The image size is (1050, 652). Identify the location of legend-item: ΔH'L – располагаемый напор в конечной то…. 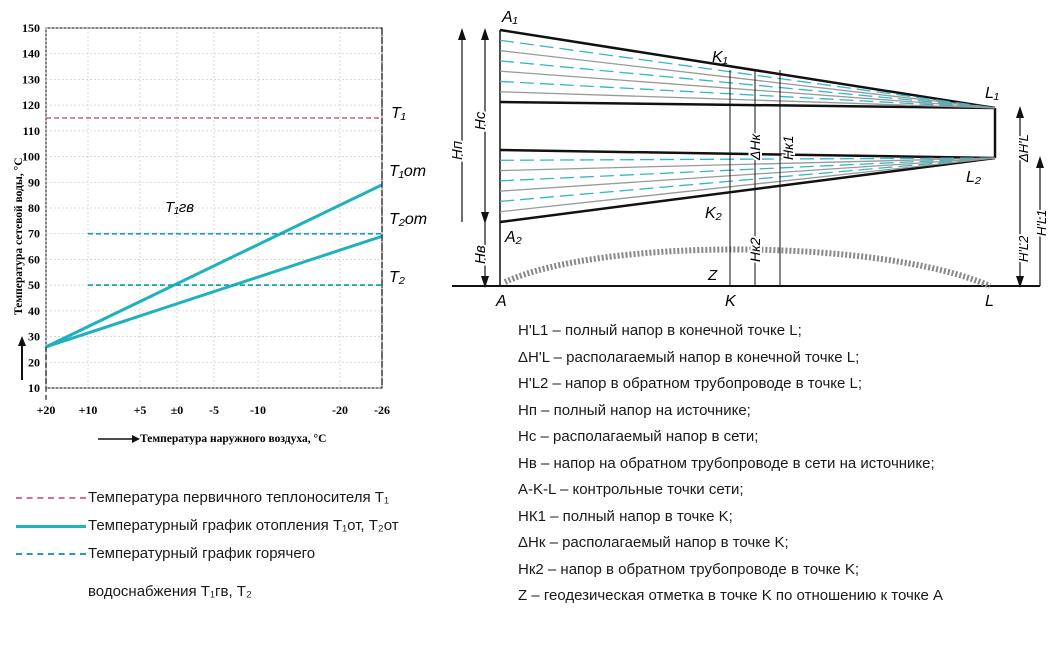
(689, 357).